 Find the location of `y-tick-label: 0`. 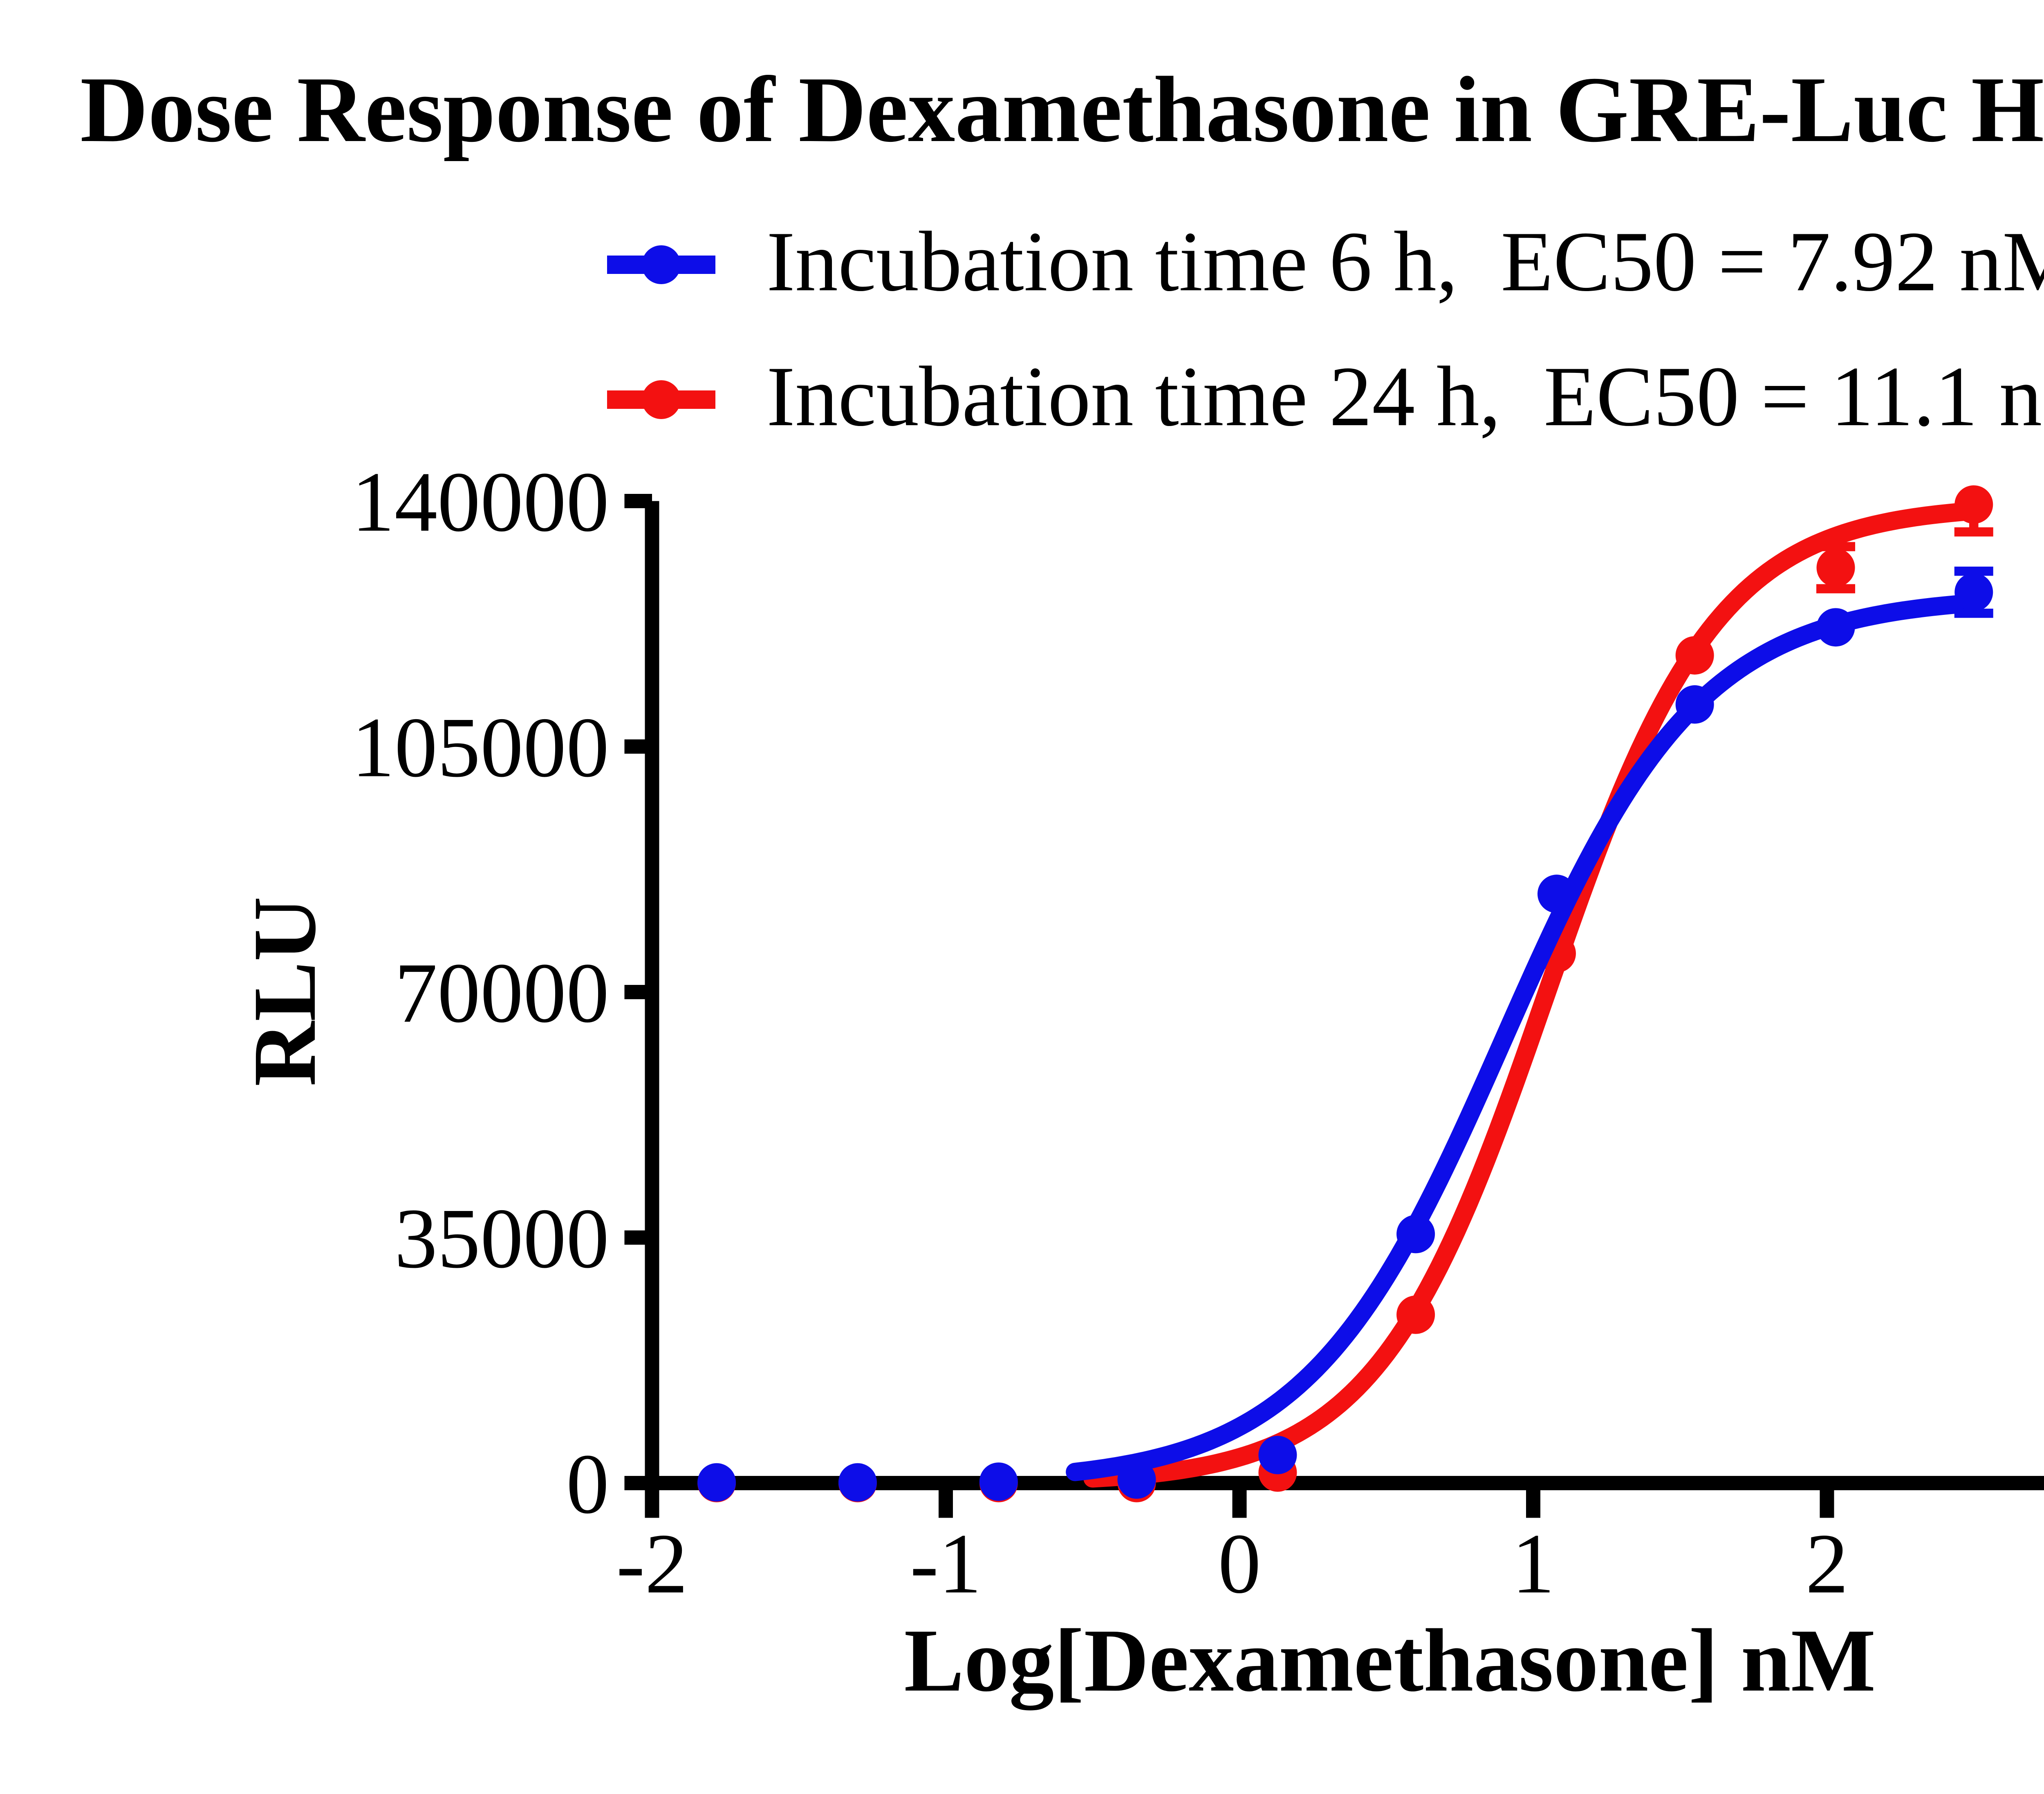

y-tick-label: 0 is located at coordinates (587, 1484).